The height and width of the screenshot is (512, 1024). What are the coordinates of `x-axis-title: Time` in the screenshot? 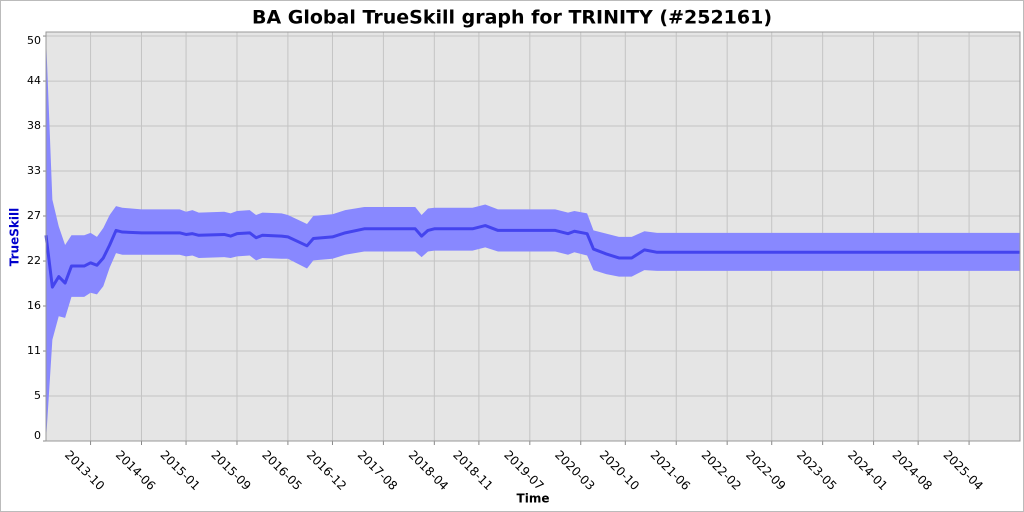 It's located at (533, 499).